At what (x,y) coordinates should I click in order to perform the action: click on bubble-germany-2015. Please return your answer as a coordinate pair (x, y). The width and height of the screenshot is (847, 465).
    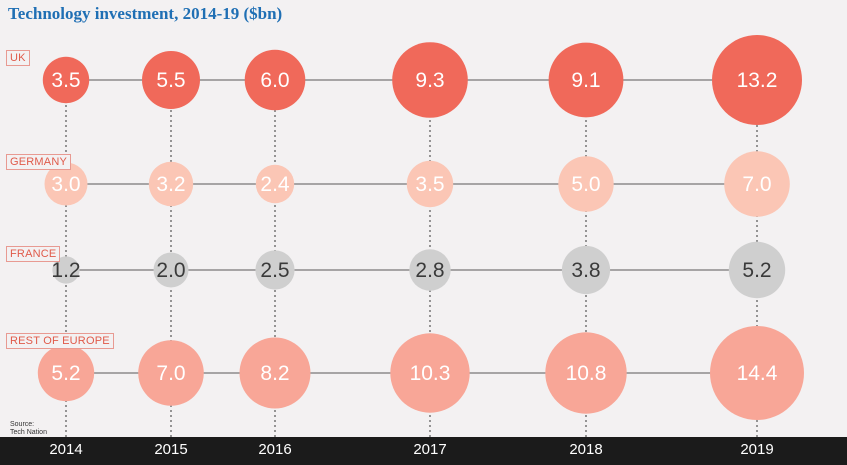
    Looking at the image, I should click on (171, 184).